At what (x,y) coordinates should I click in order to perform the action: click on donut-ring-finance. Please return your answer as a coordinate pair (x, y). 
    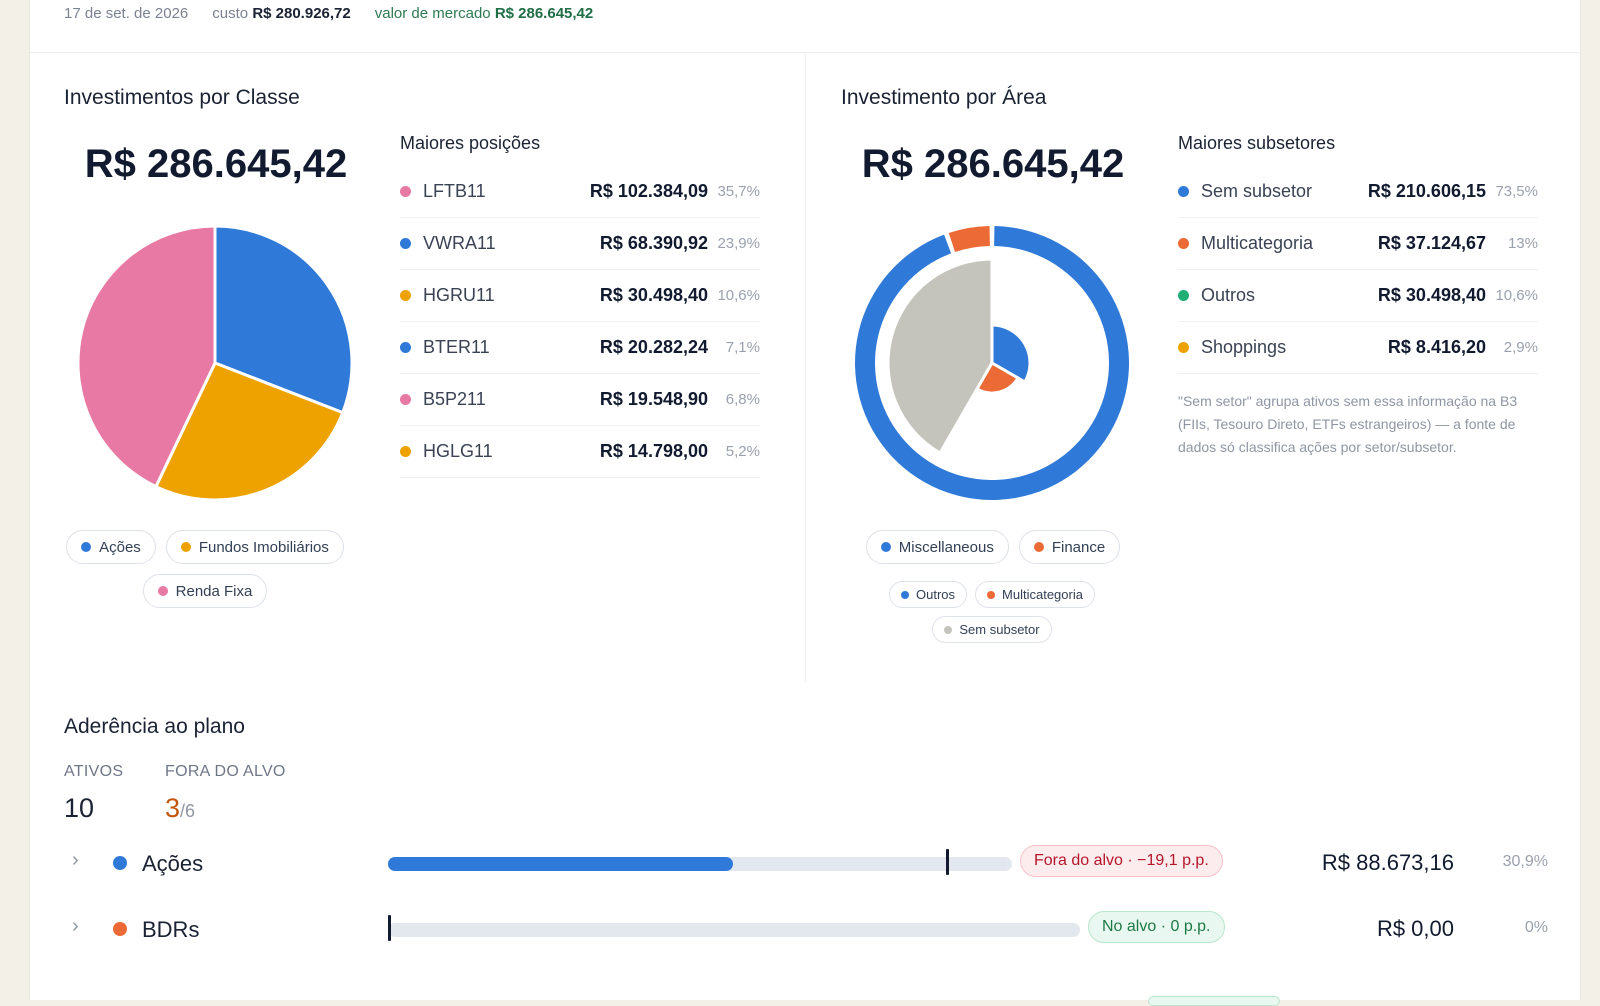
    Looking at the image, I should click on (969, 239).